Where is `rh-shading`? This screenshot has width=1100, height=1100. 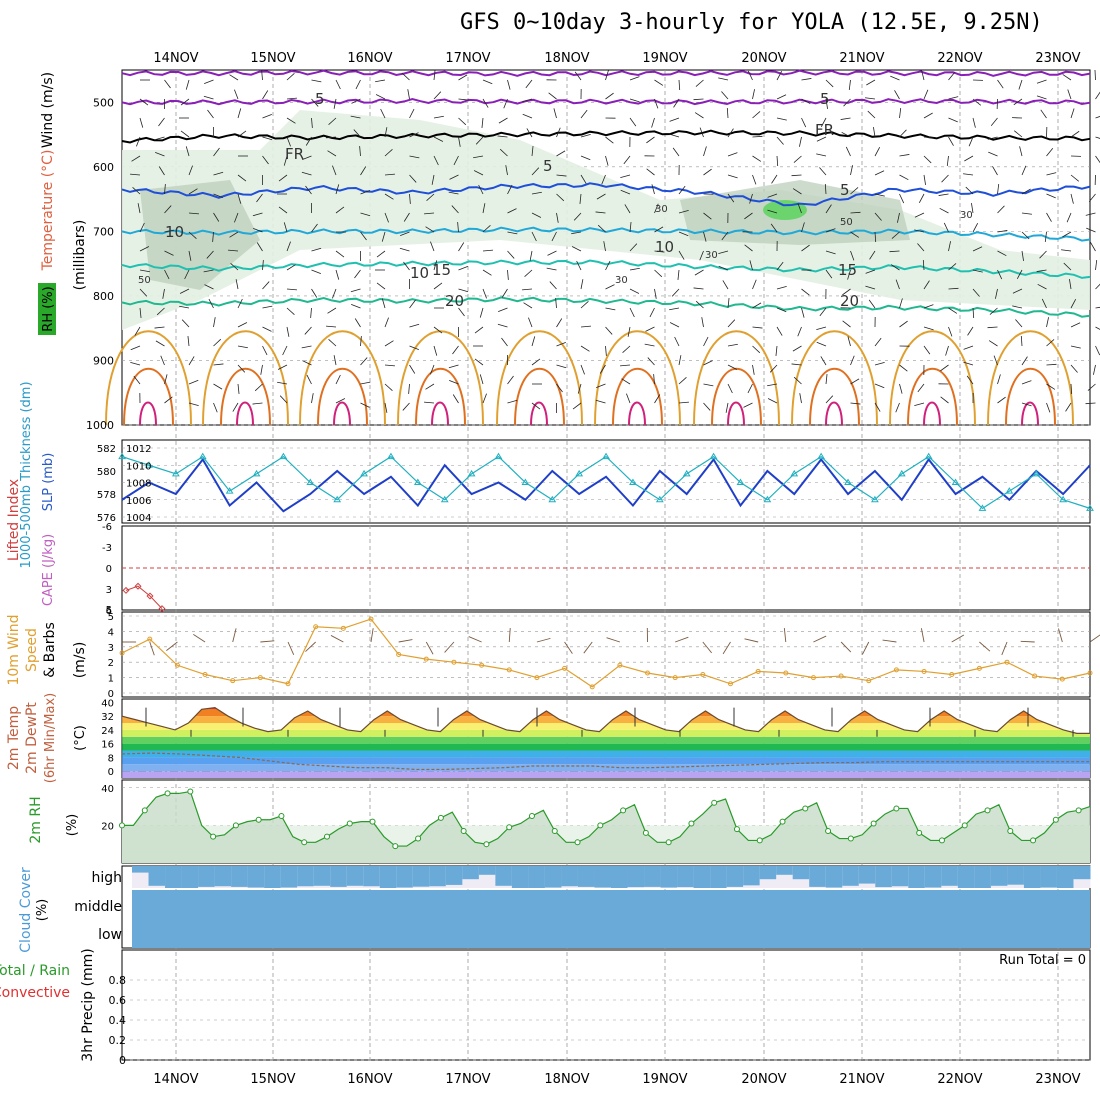
rh-shading is located at coordinates (200, 235).